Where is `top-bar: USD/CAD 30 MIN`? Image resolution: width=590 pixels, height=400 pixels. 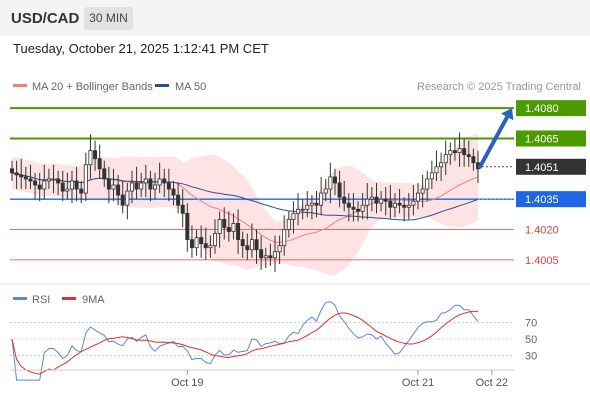 top-bar: USD/CAD 30 MIN is located at coordinates (295, 18).